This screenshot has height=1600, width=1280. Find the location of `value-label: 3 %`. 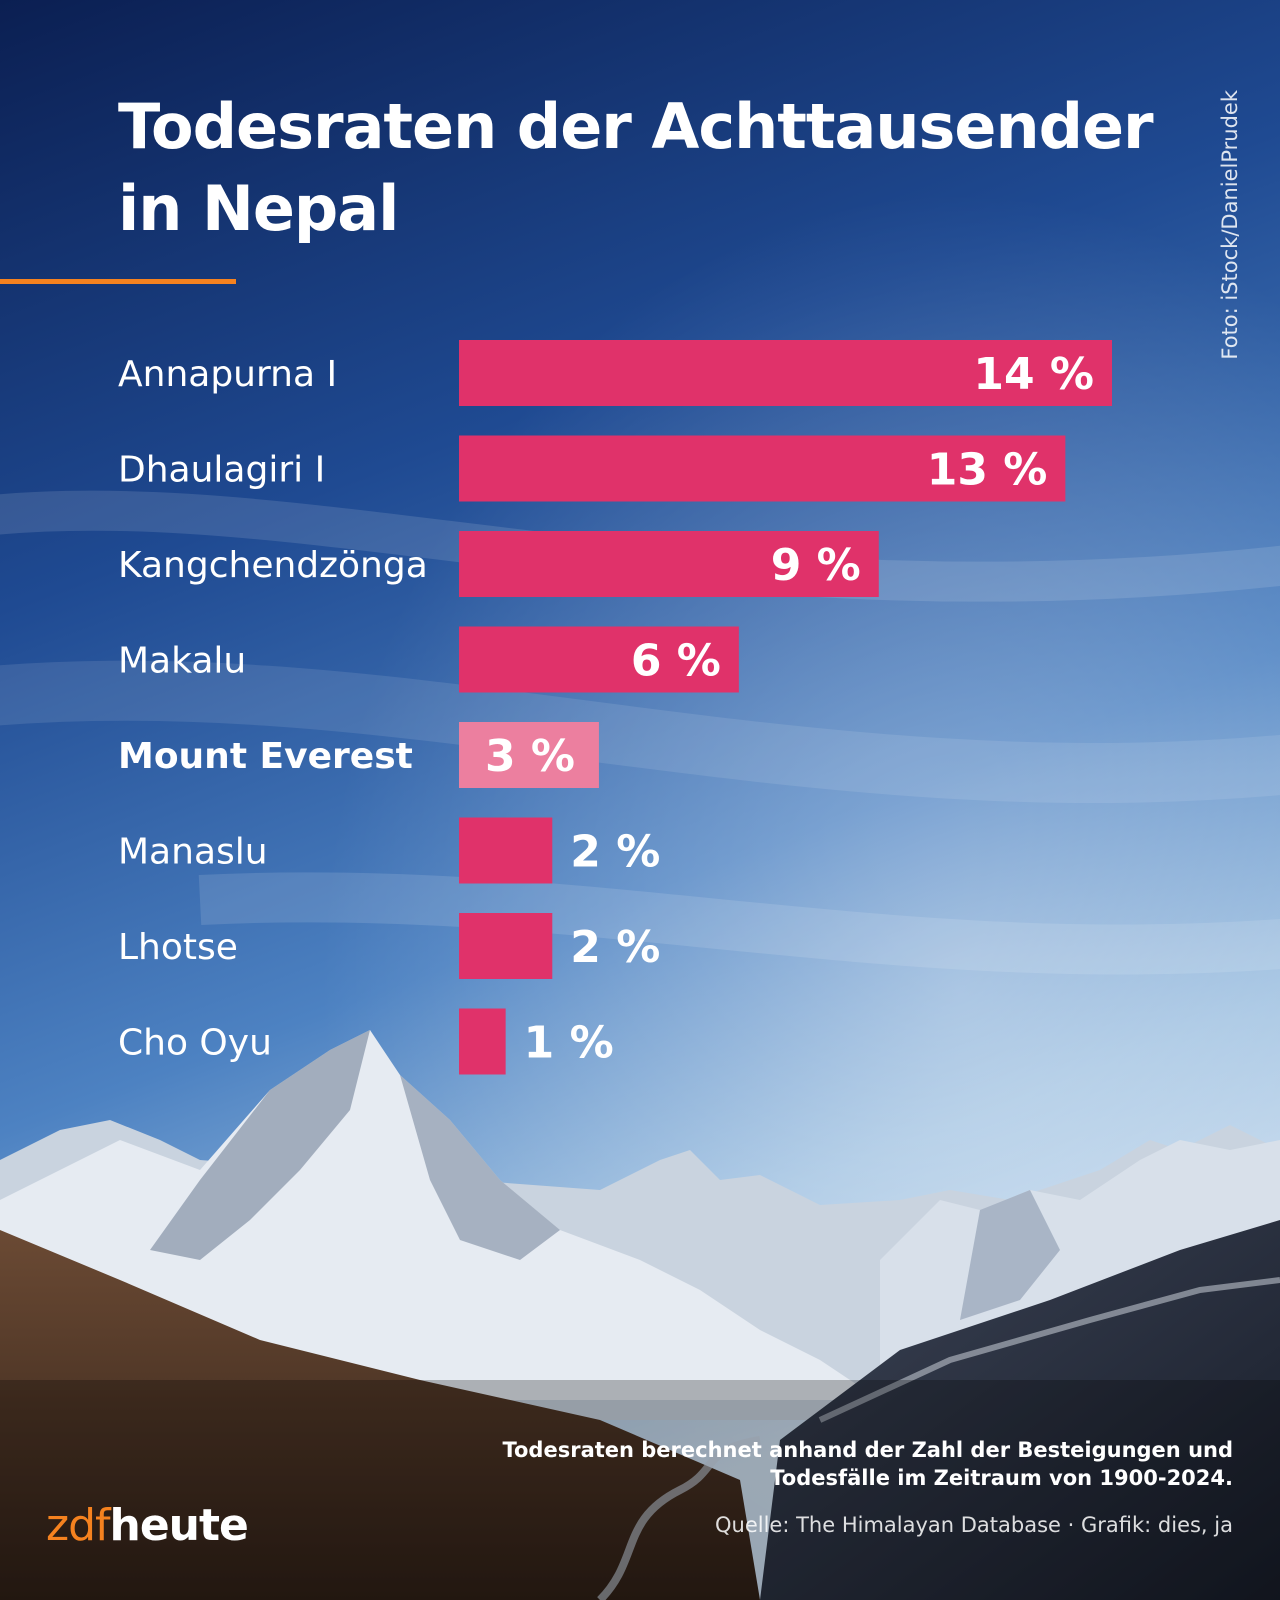

value-label: 3 % is located at coordinates (530, 756).